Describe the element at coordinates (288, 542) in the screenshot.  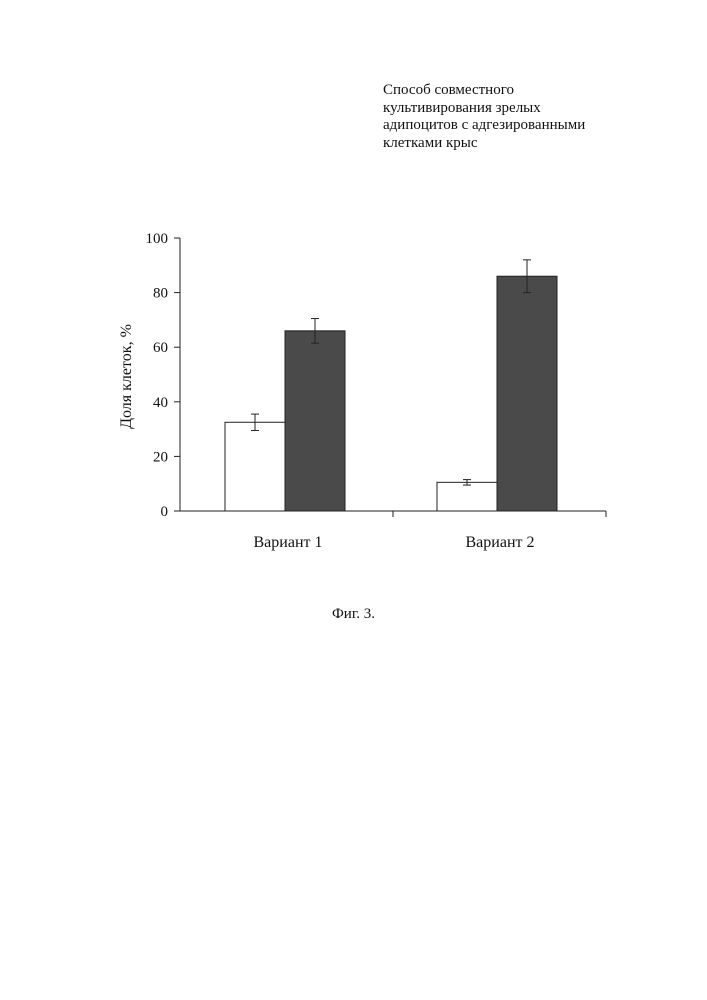
I see `x-category-label: Вариант 1` at that location.